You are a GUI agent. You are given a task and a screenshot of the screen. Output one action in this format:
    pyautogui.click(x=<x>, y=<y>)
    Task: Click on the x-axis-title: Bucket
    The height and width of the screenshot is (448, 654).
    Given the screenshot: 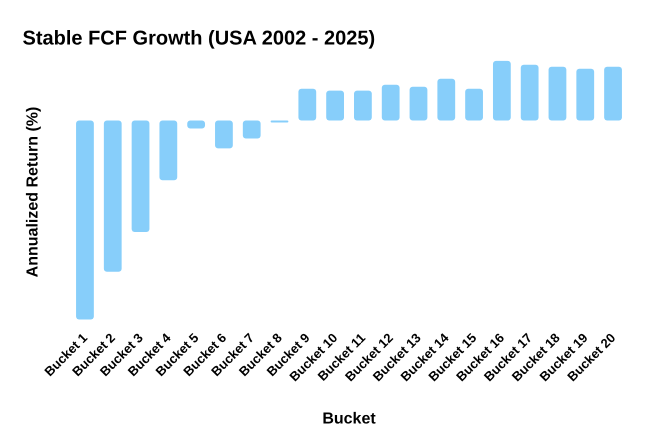 What is the action you would take?
    pyautogui.click(x=349, y=419)
    